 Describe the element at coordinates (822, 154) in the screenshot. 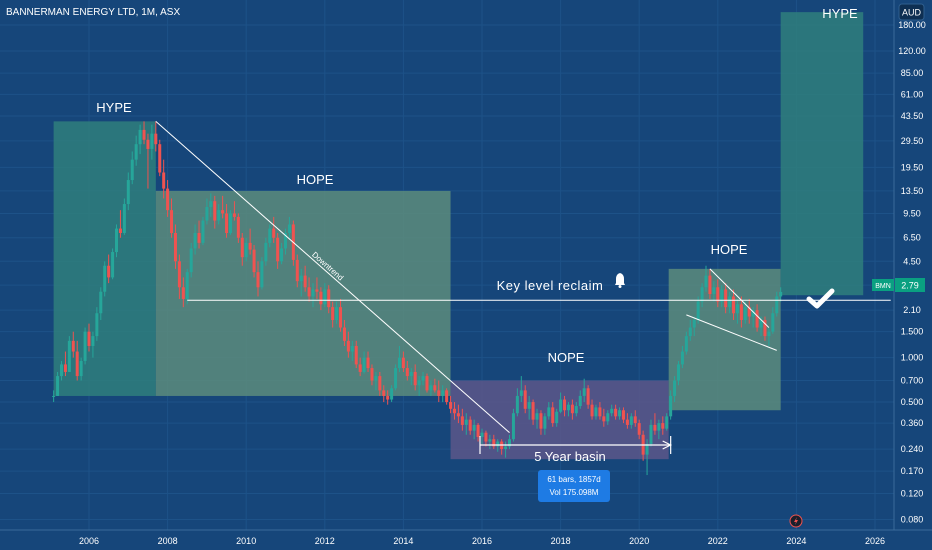

I see `zone-box-hype` at that location.